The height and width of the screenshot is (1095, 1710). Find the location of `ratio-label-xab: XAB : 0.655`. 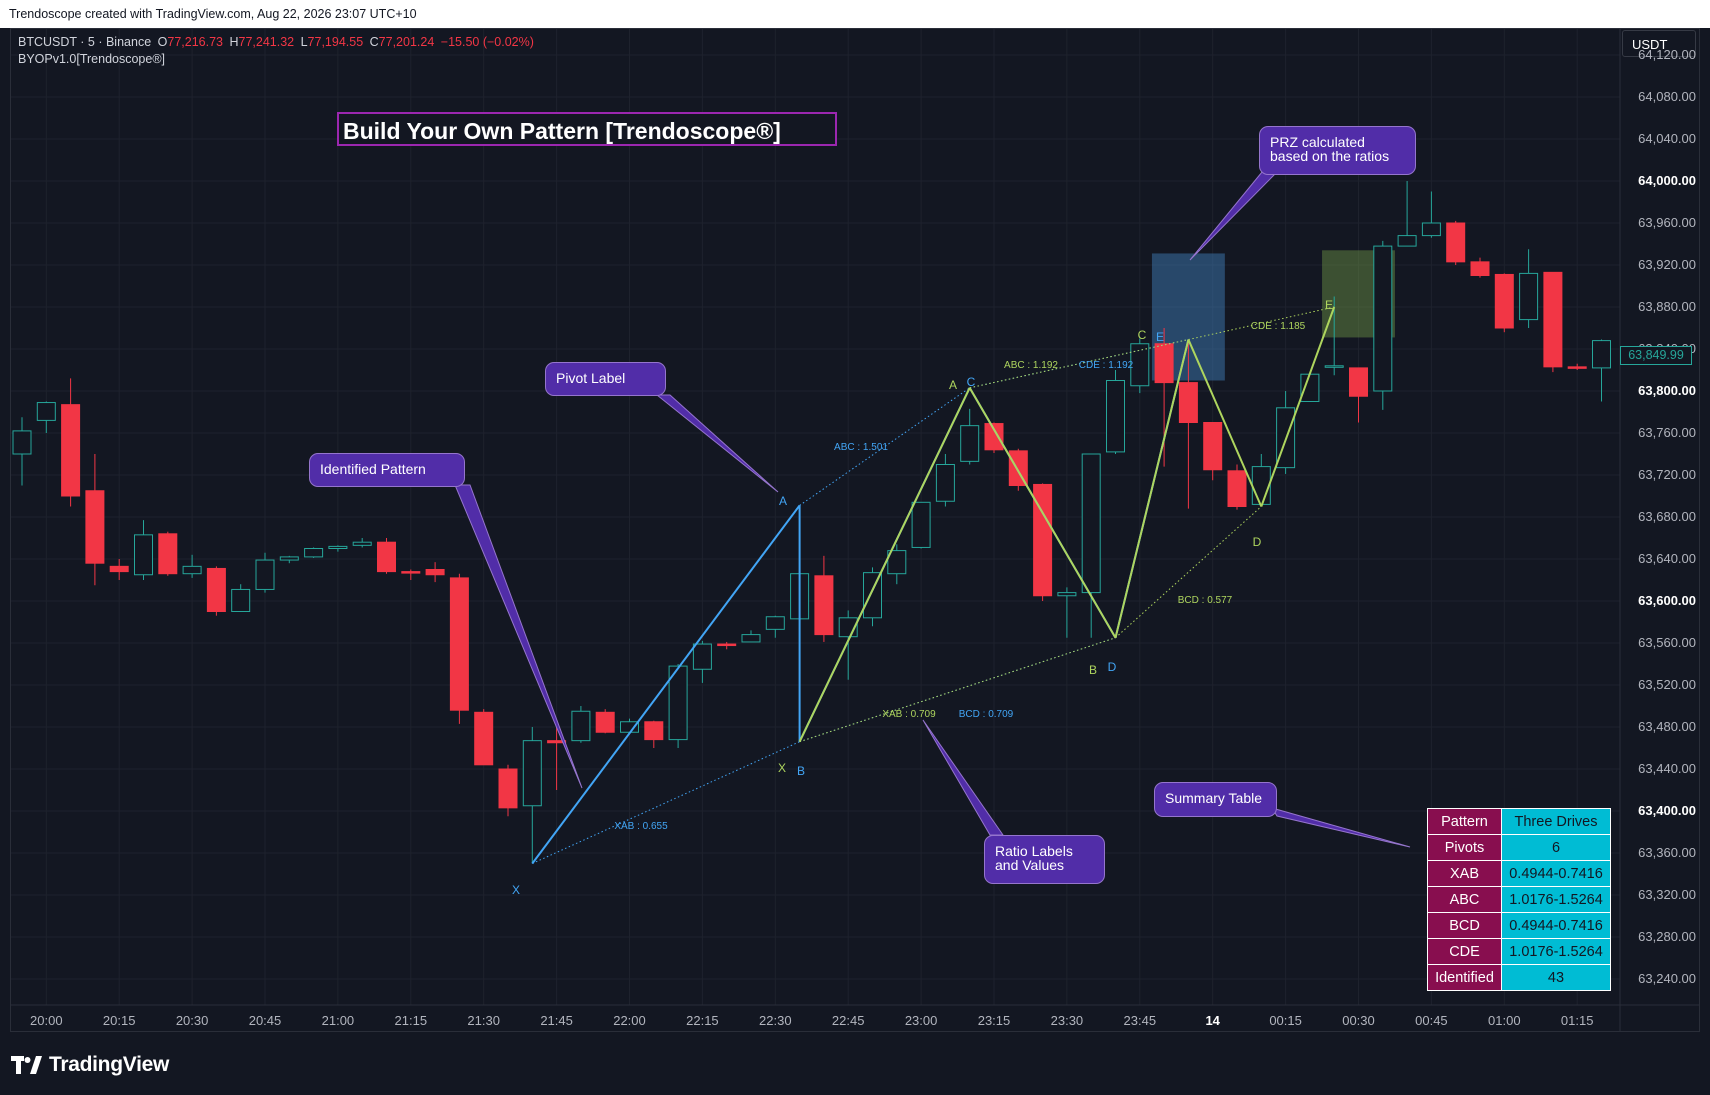

ratio-label-xab: XAB : 0.655 is located at coordinates (641, 826).